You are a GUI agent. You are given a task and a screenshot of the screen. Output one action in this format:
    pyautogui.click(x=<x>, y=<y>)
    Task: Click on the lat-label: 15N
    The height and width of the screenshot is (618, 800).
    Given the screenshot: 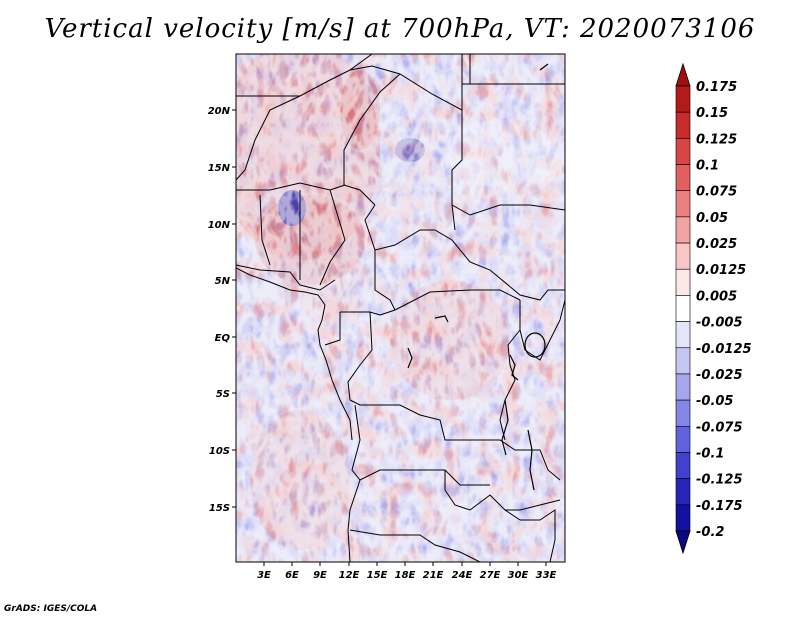 What is the action you would take?
    pyautogui.click(x=219, y=168)
    